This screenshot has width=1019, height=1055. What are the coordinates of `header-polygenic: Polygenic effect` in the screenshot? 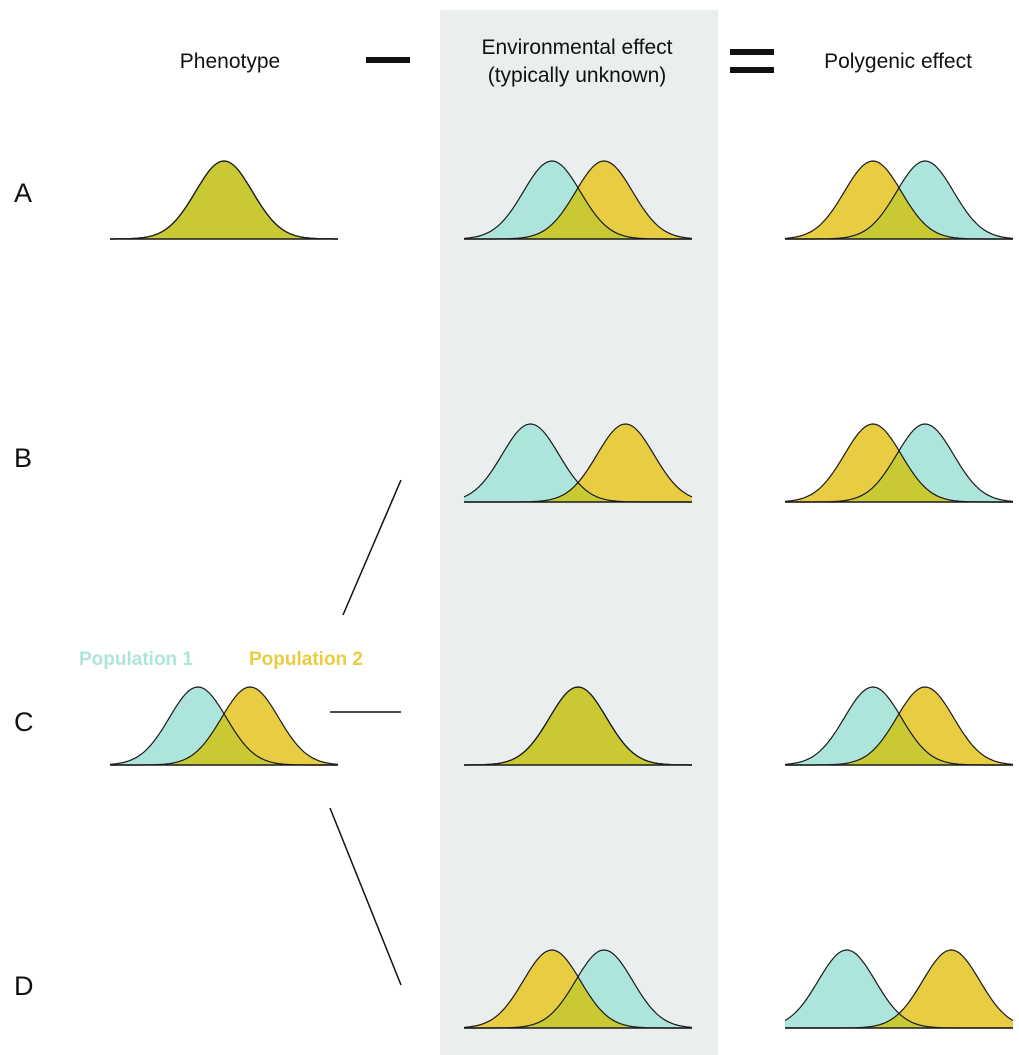 It's located at (898, 61).